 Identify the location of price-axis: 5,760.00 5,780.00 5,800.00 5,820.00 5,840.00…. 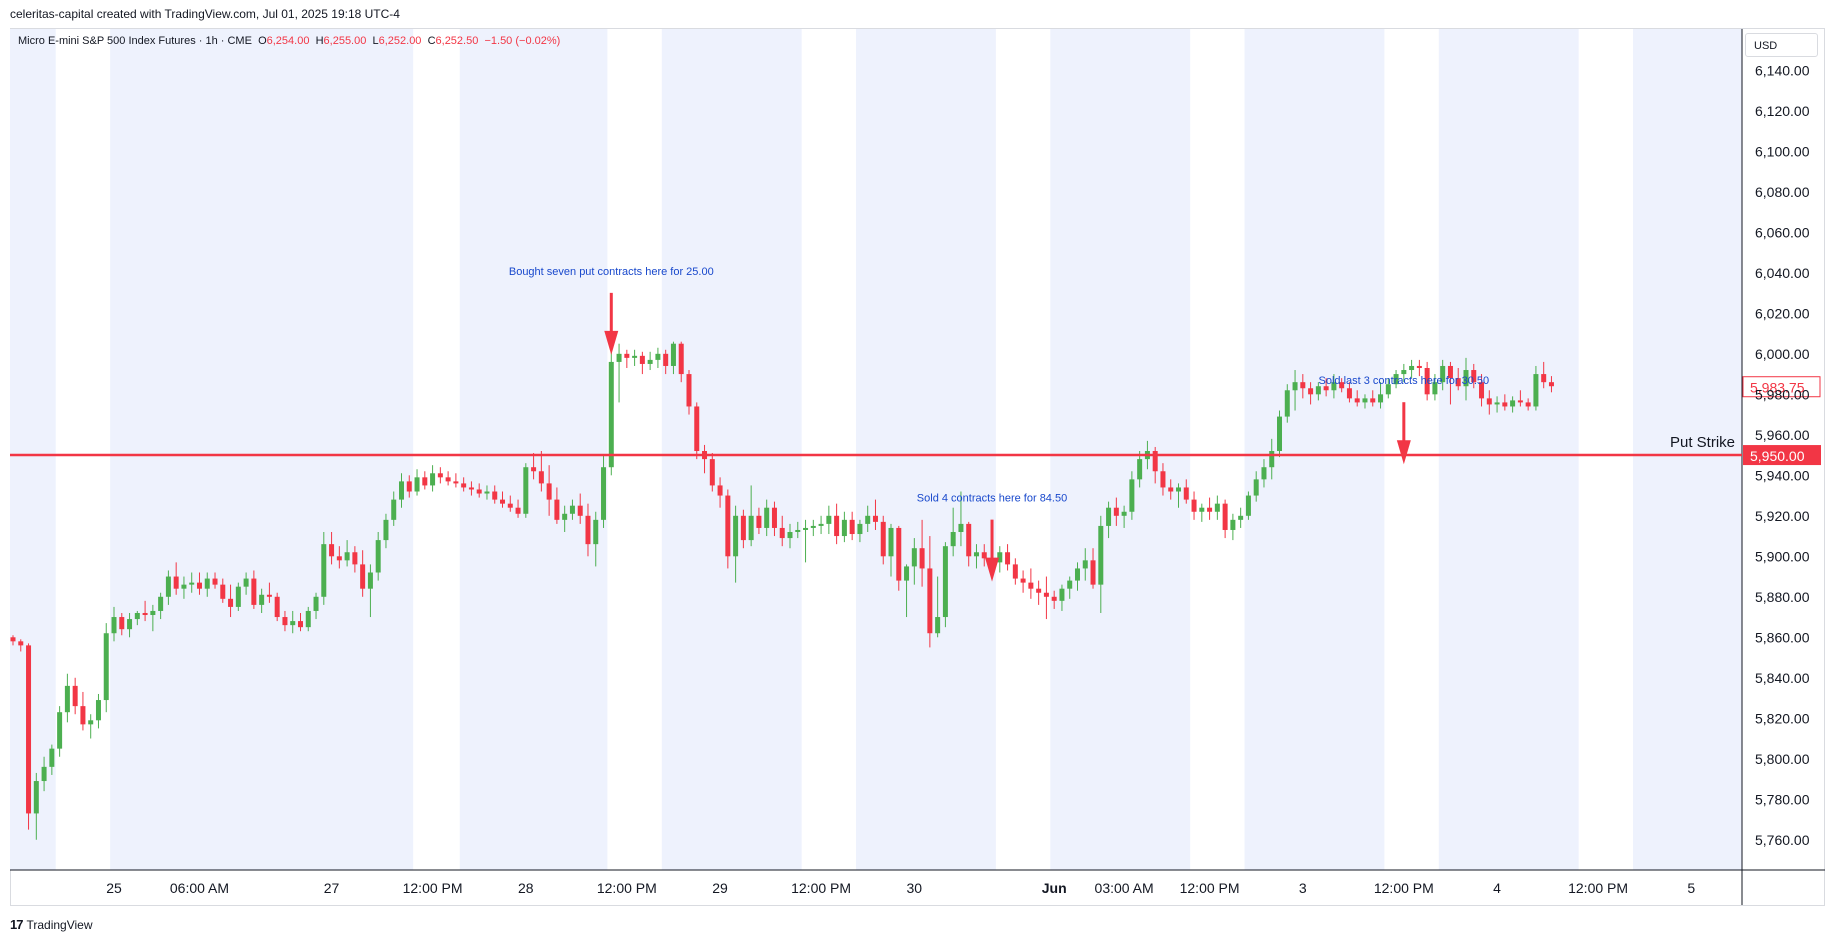
(1782, 454).